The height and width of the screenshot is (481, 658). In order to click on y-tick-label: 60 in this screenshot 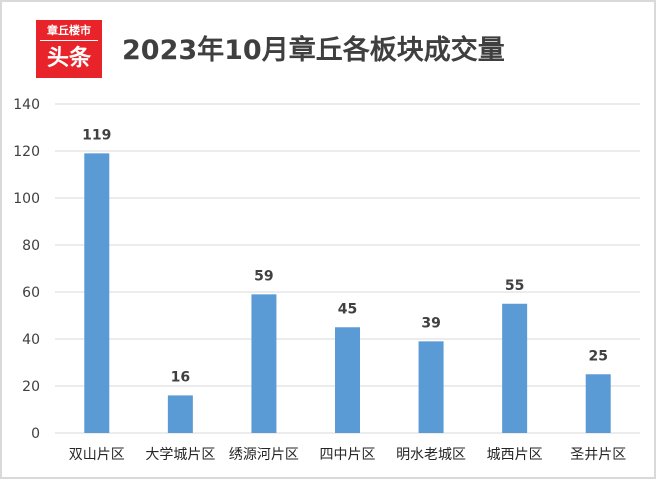, I will do `click(31, 293)`.